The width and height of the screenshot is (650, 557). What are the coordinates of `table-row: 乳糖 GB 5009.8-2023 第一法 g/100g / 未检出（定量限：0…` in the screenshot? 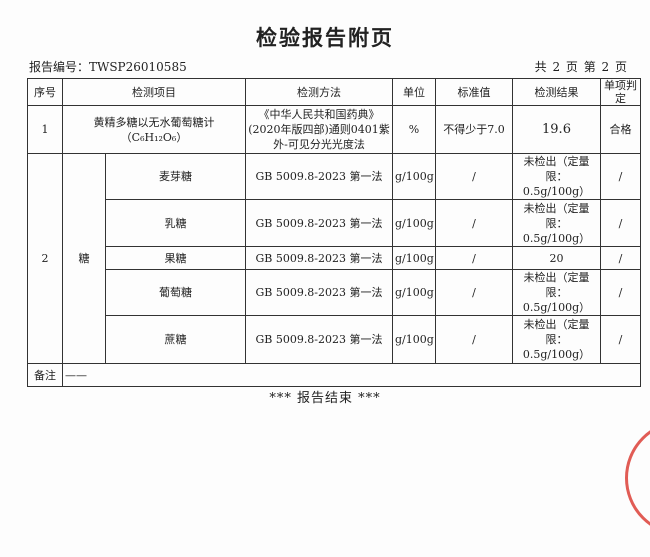 It's located at (334, 223).